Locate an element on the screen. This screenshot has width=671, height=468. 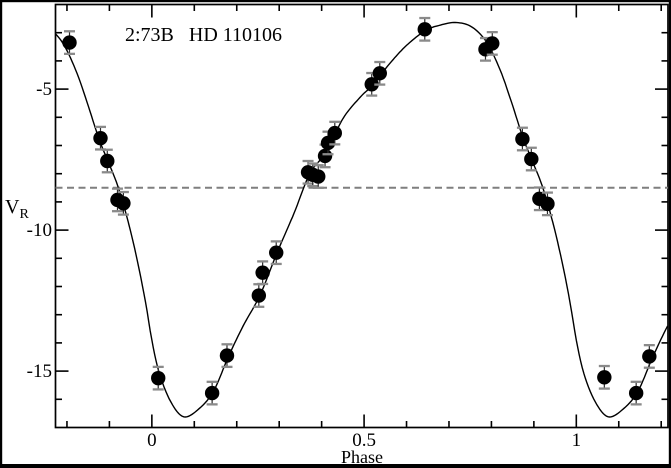
x-tick-label: 1 is located at coordinates (577, 440).